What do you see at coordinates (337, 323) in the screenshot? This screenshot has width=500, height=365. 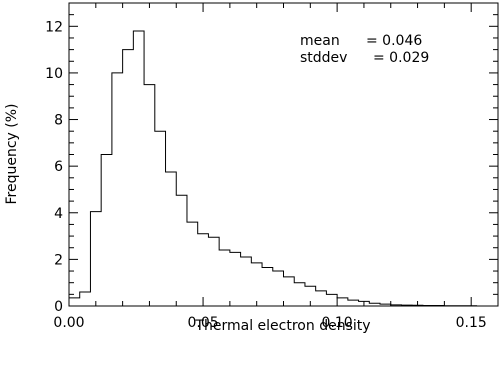 I see `x-tick-label: 0.10` at bounding box center [337, 323].